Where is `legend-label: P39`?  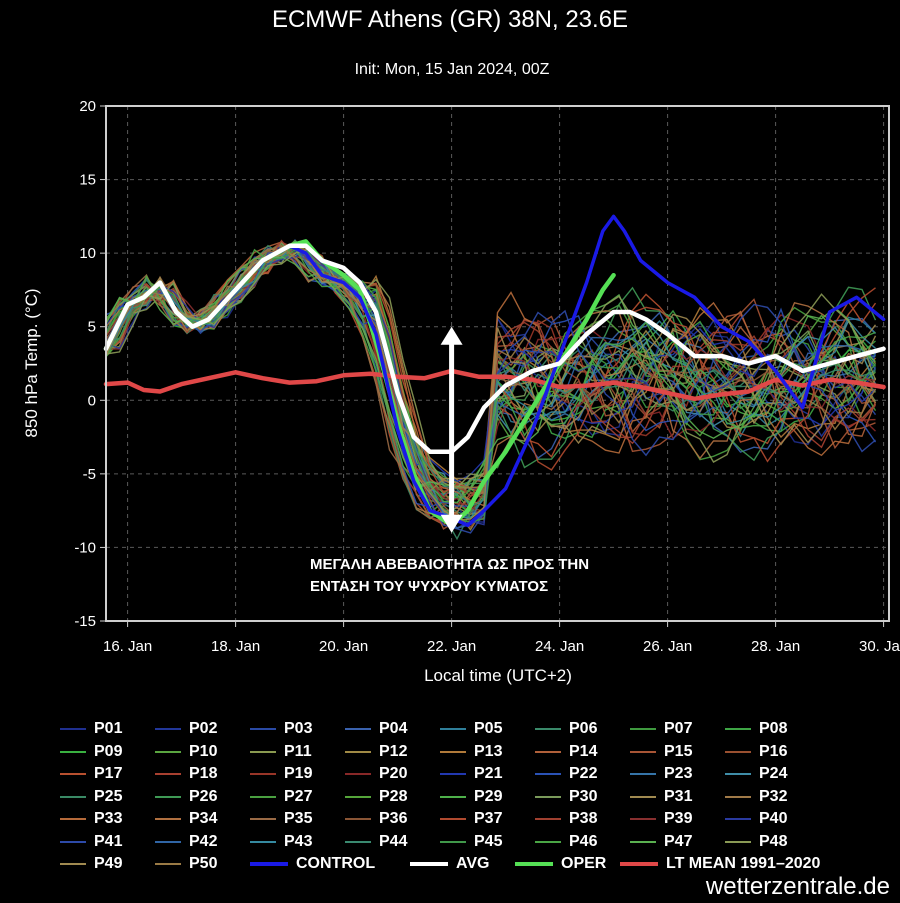
legend-label: P39 is located at coordinates (678, 818).